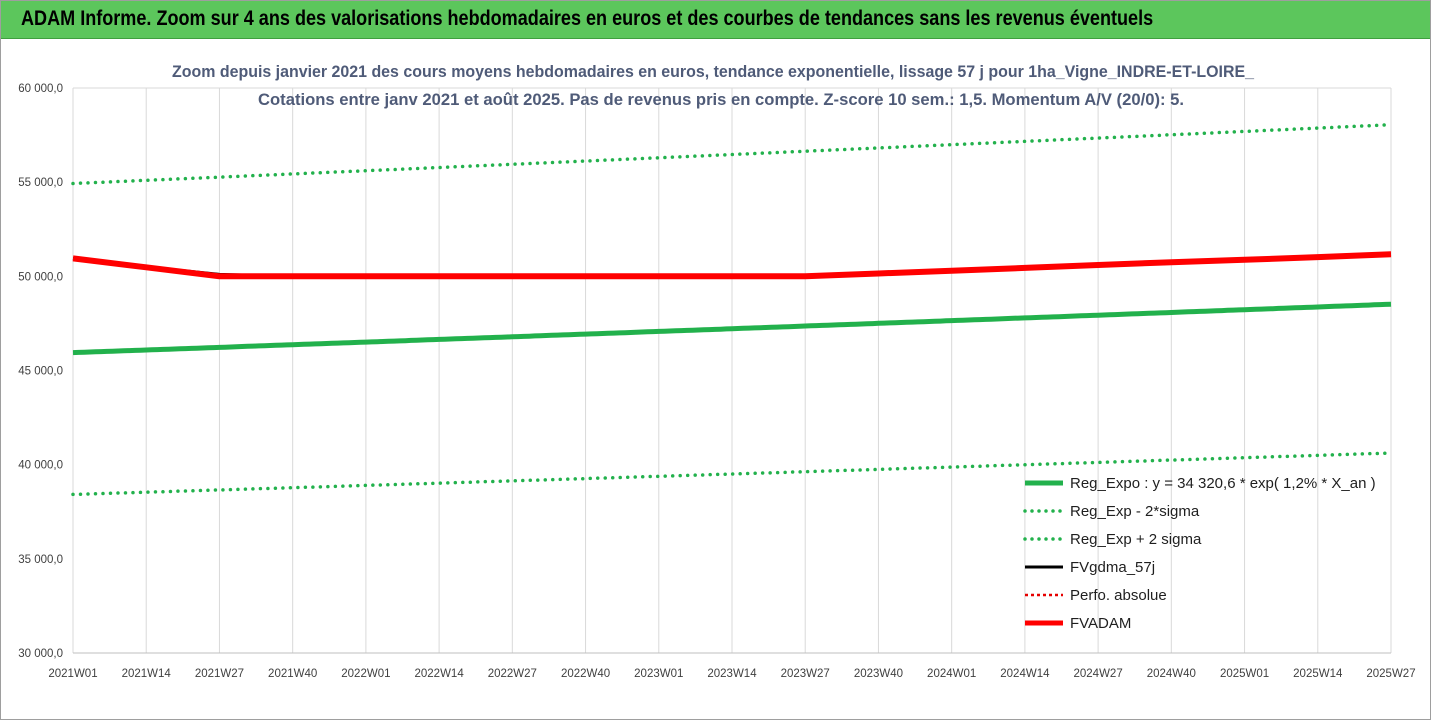  I want to click on x-tick-label: 2024W40, so click(1171, 674).